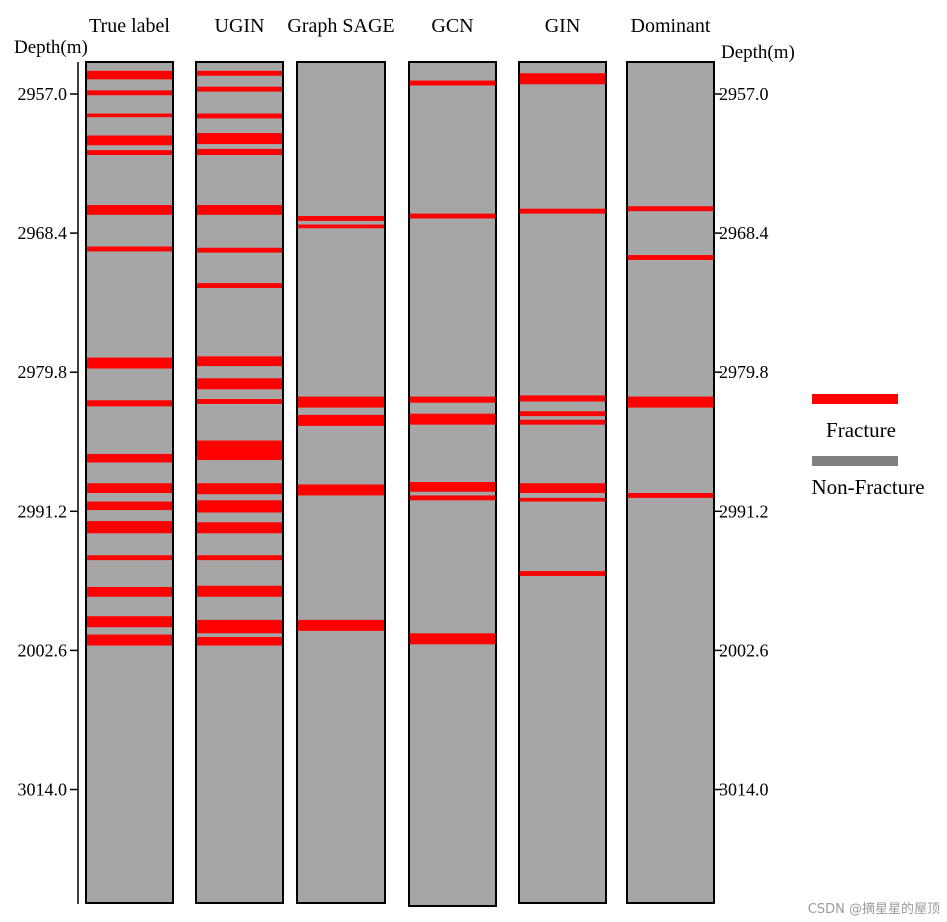 This screenshot has height=922, width=947. What do you see at coordinates (861, 430) in the screenshot?
I see `legend-fracture-label: Fracture` at bounding box center [861, 430].